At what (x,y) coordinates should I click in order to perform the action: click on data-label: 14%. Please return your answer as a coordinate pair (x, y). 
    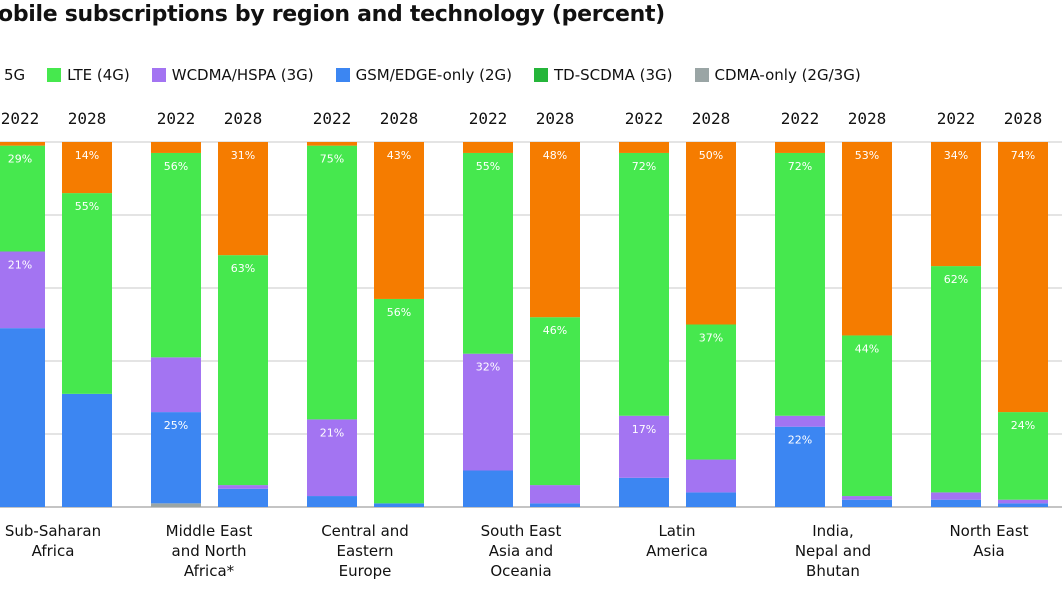
    Looking at the image, I should click on (87, 155).